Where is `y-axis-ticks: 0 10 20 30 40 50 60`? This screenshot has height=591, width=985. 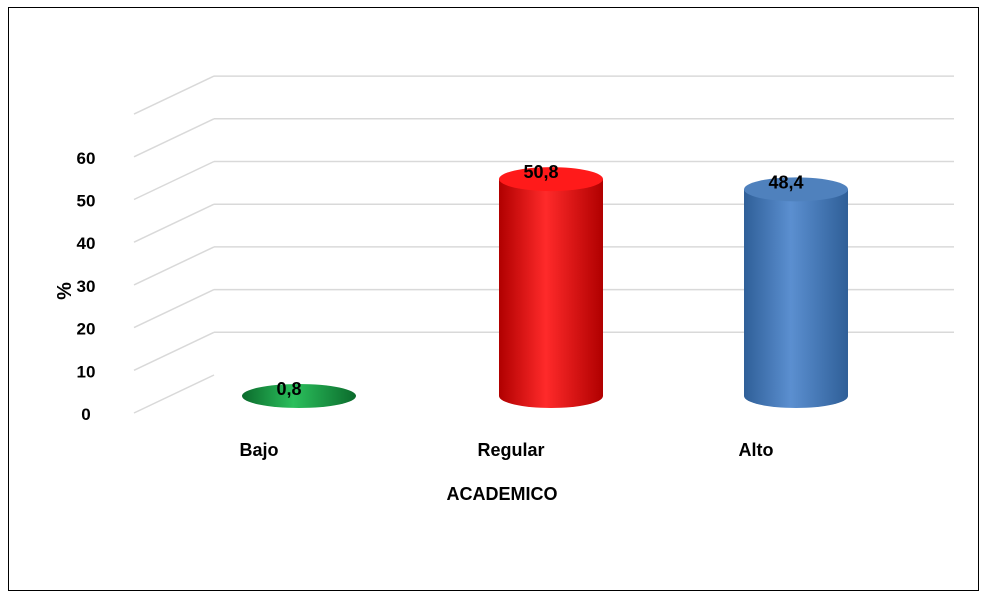 y-axis-ticks: 0 10 20 30 40 50 60 is located at coordinates (86, 286).